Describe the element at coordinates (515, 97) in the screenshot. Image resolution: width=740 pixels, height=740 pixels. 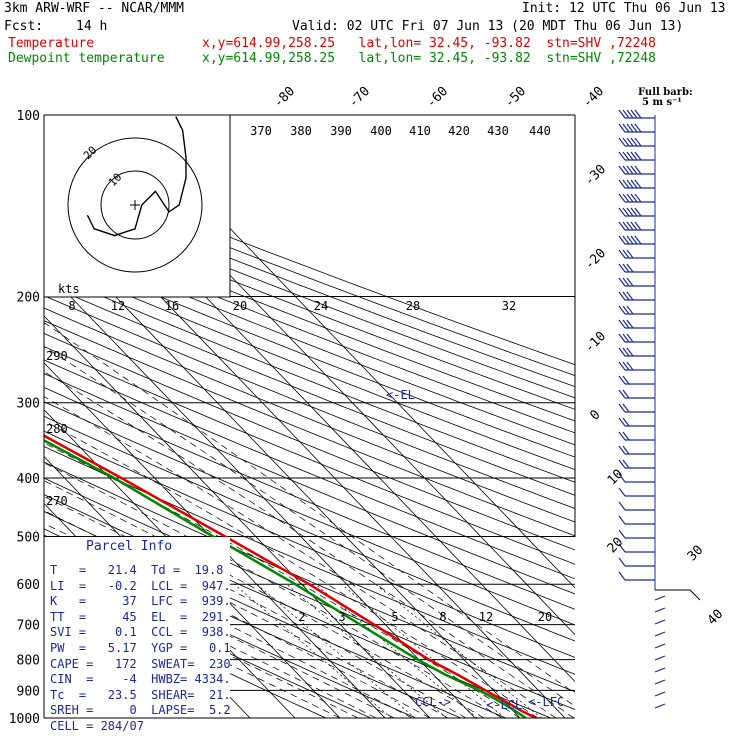
I see `isotherm-tick-label: -50` at that location.